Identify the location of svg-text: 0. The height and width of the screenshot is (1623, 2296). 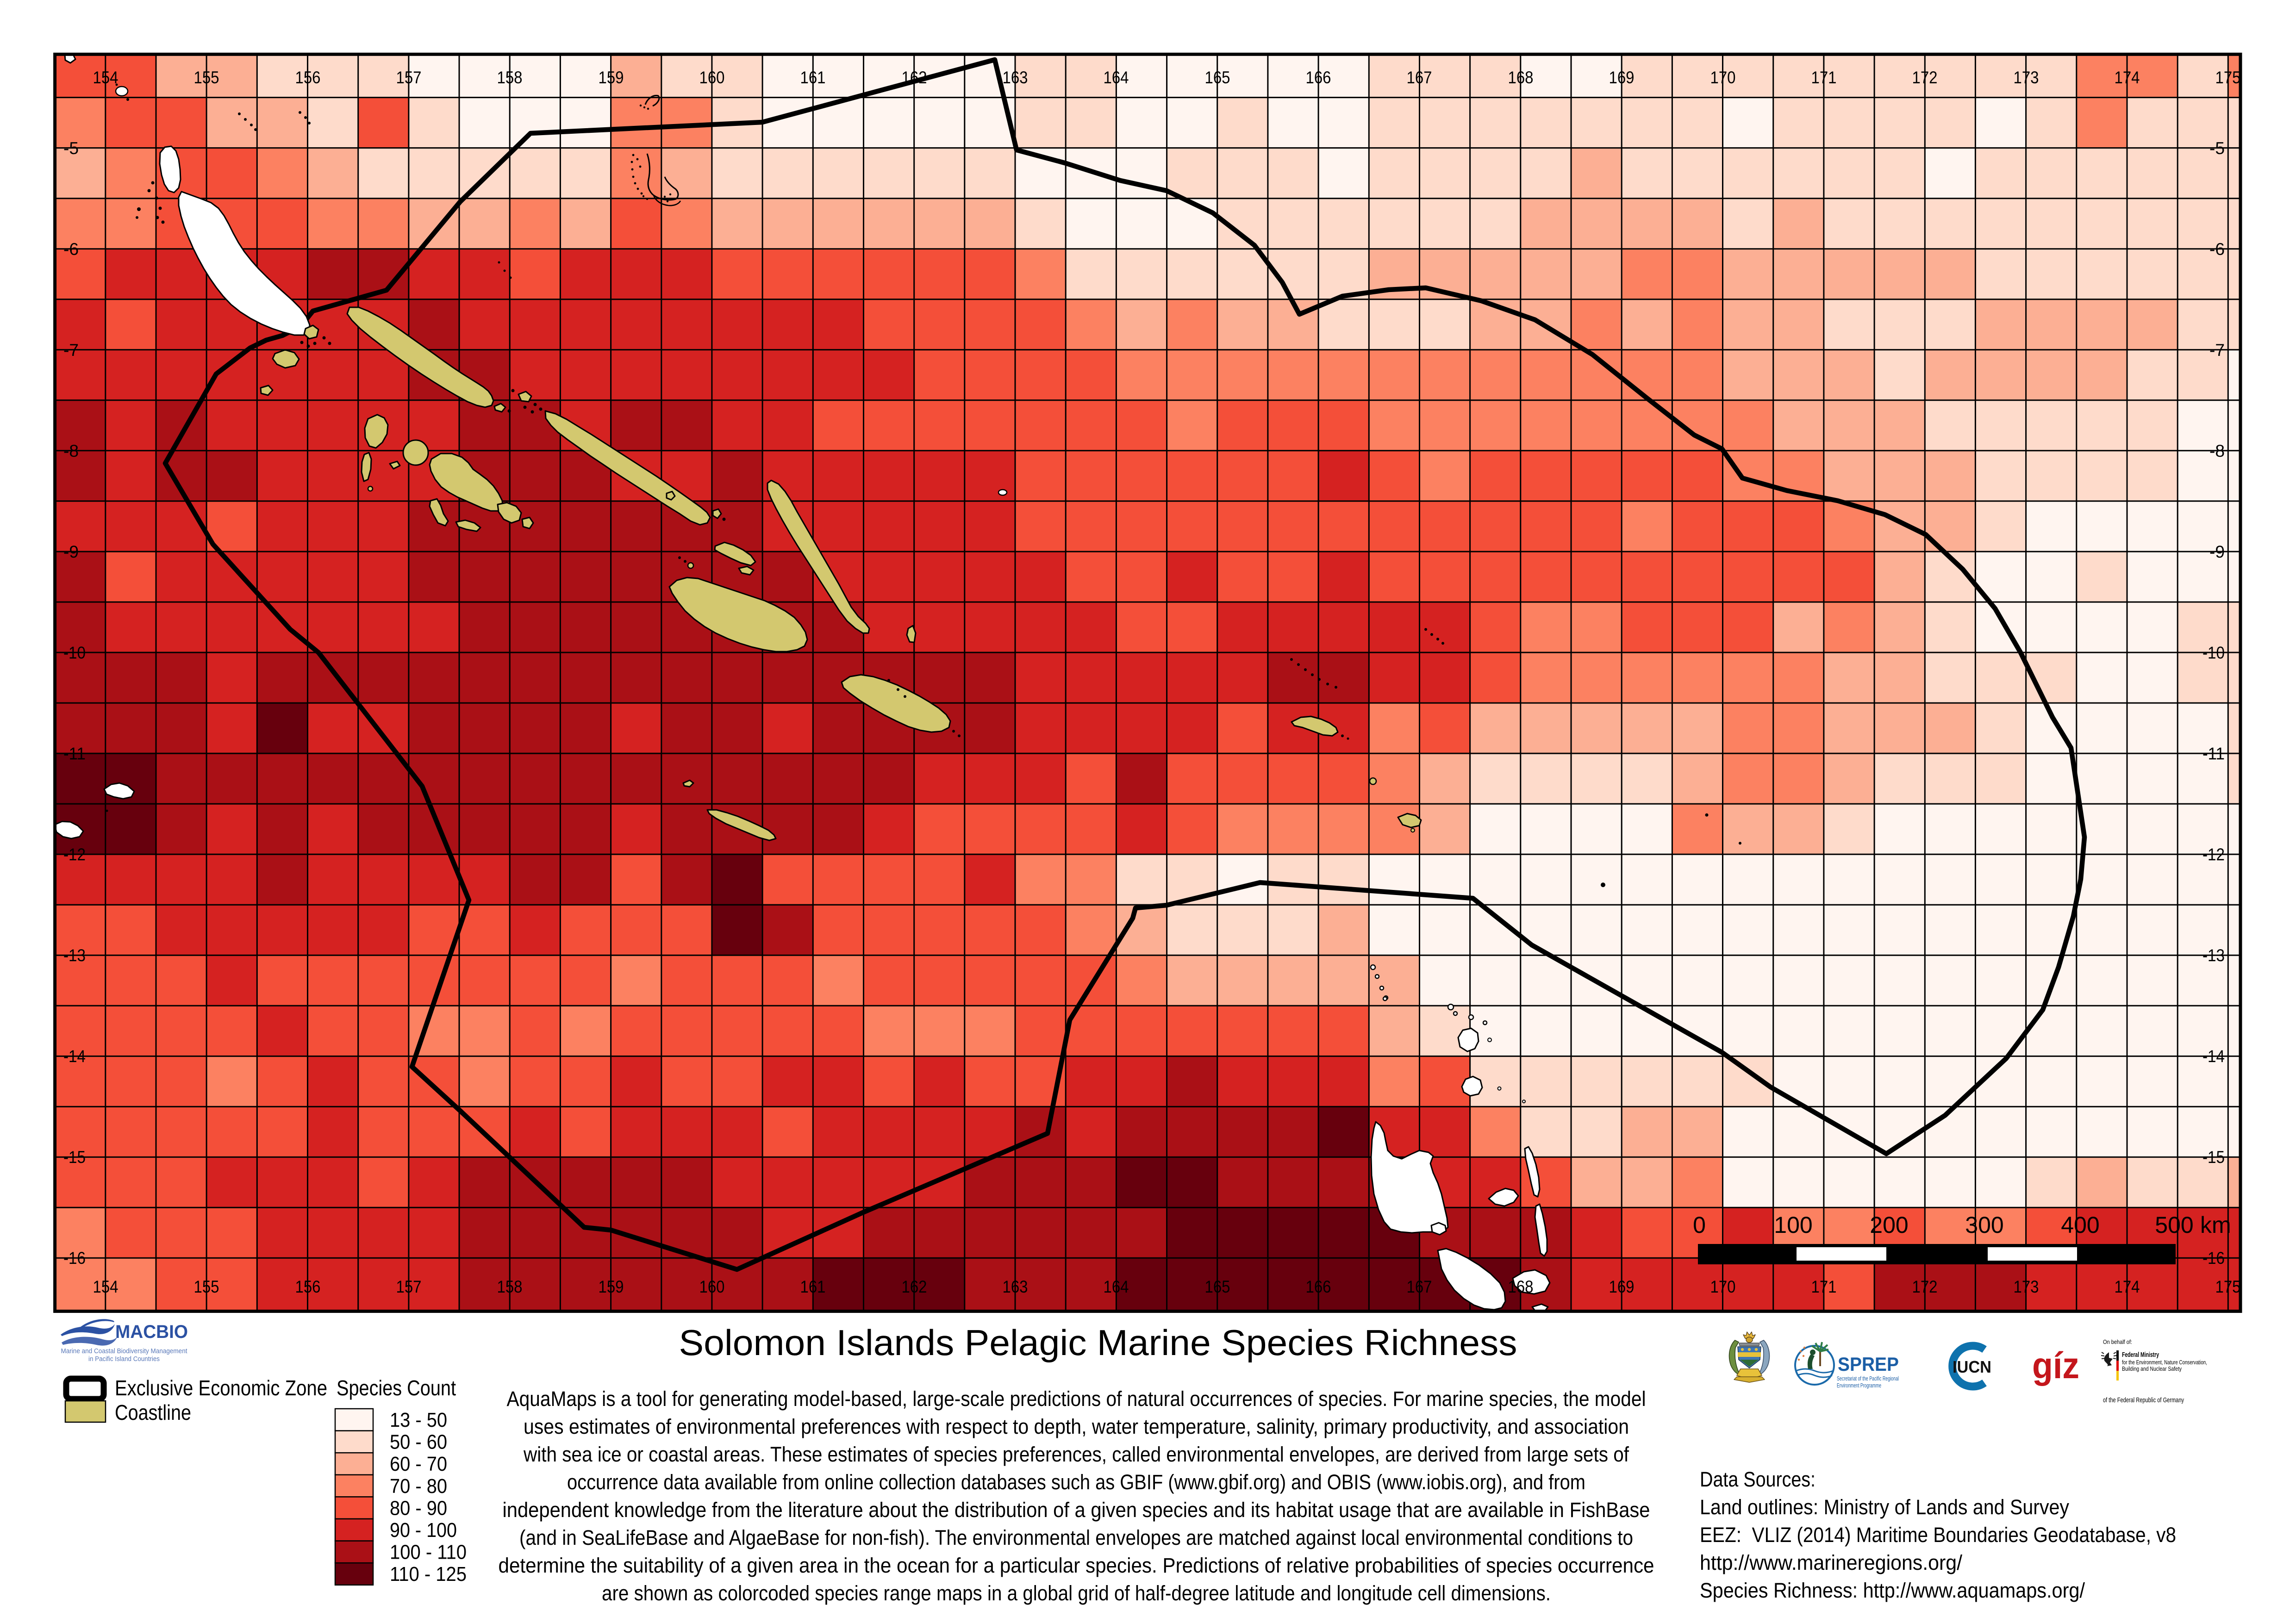
(1699, 1225).